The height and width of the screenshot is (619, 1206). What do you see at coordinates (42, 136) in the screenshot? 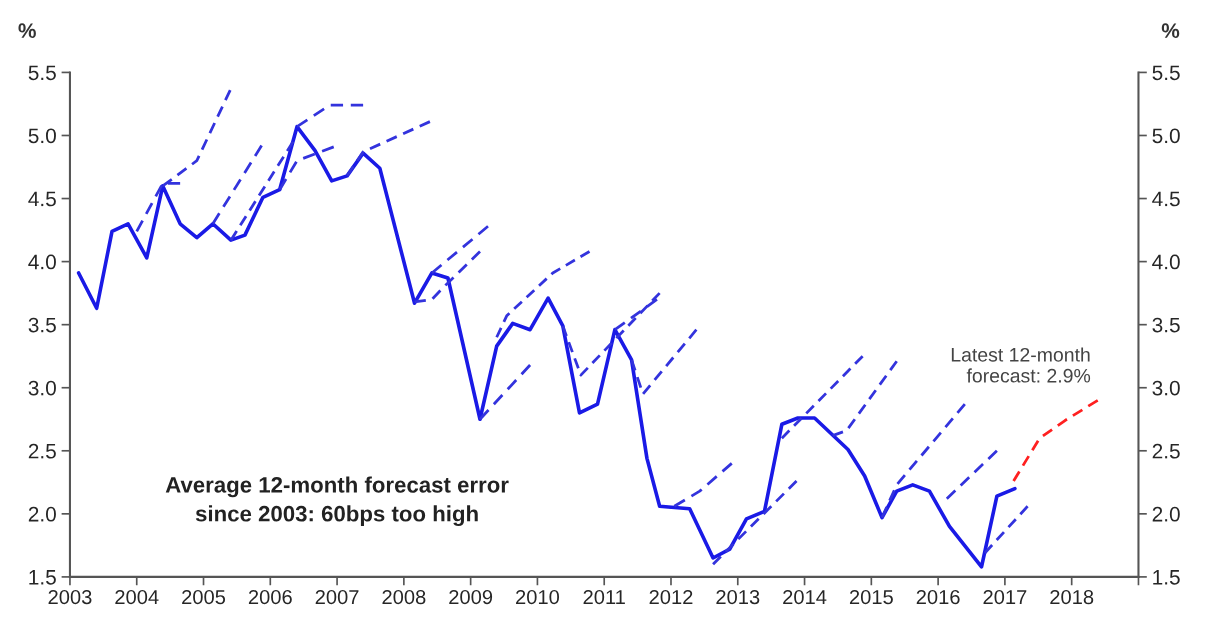
I see `y-tick-label: 5.0` at bounding box center [42, 136].